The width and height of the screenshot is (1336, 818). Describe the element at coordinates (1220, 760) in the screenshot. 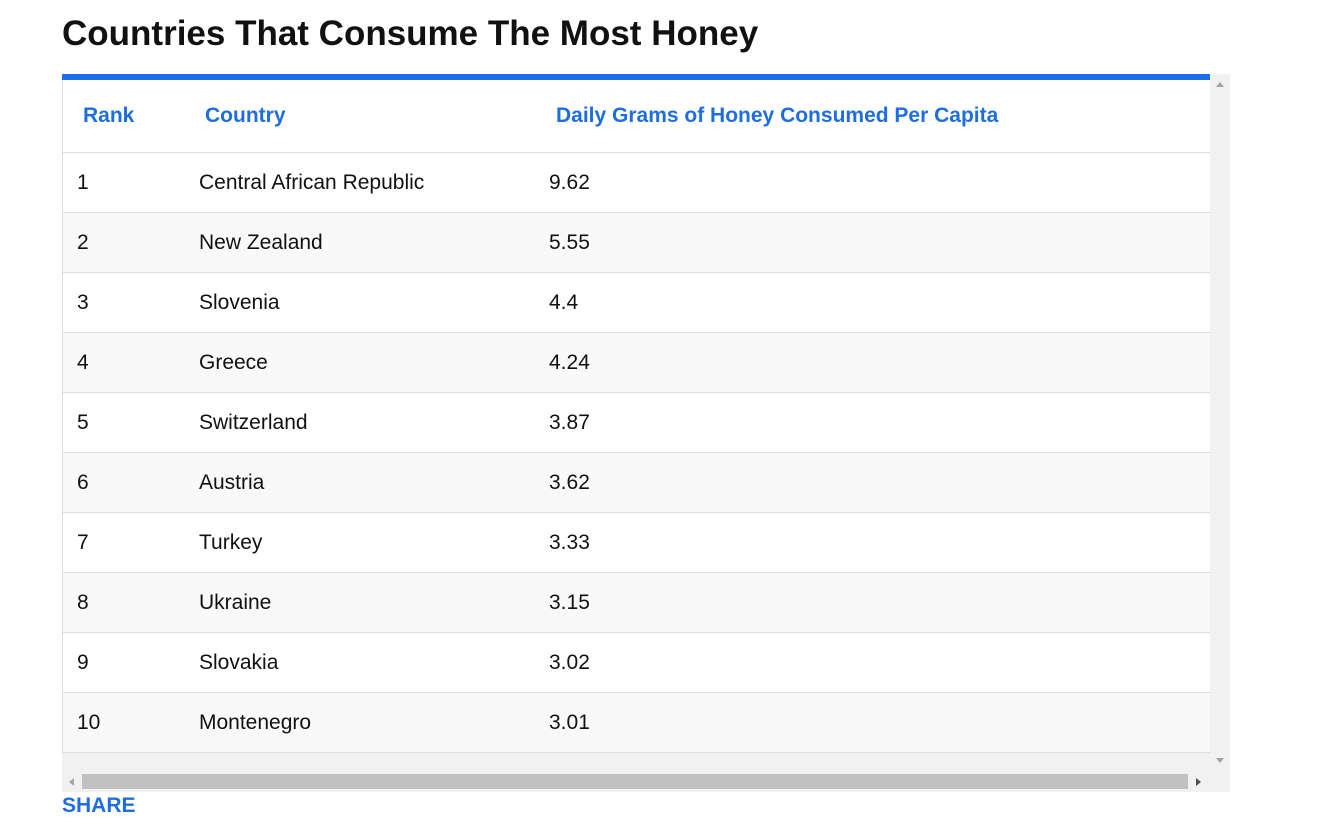

I see `scroll-down` at that location.